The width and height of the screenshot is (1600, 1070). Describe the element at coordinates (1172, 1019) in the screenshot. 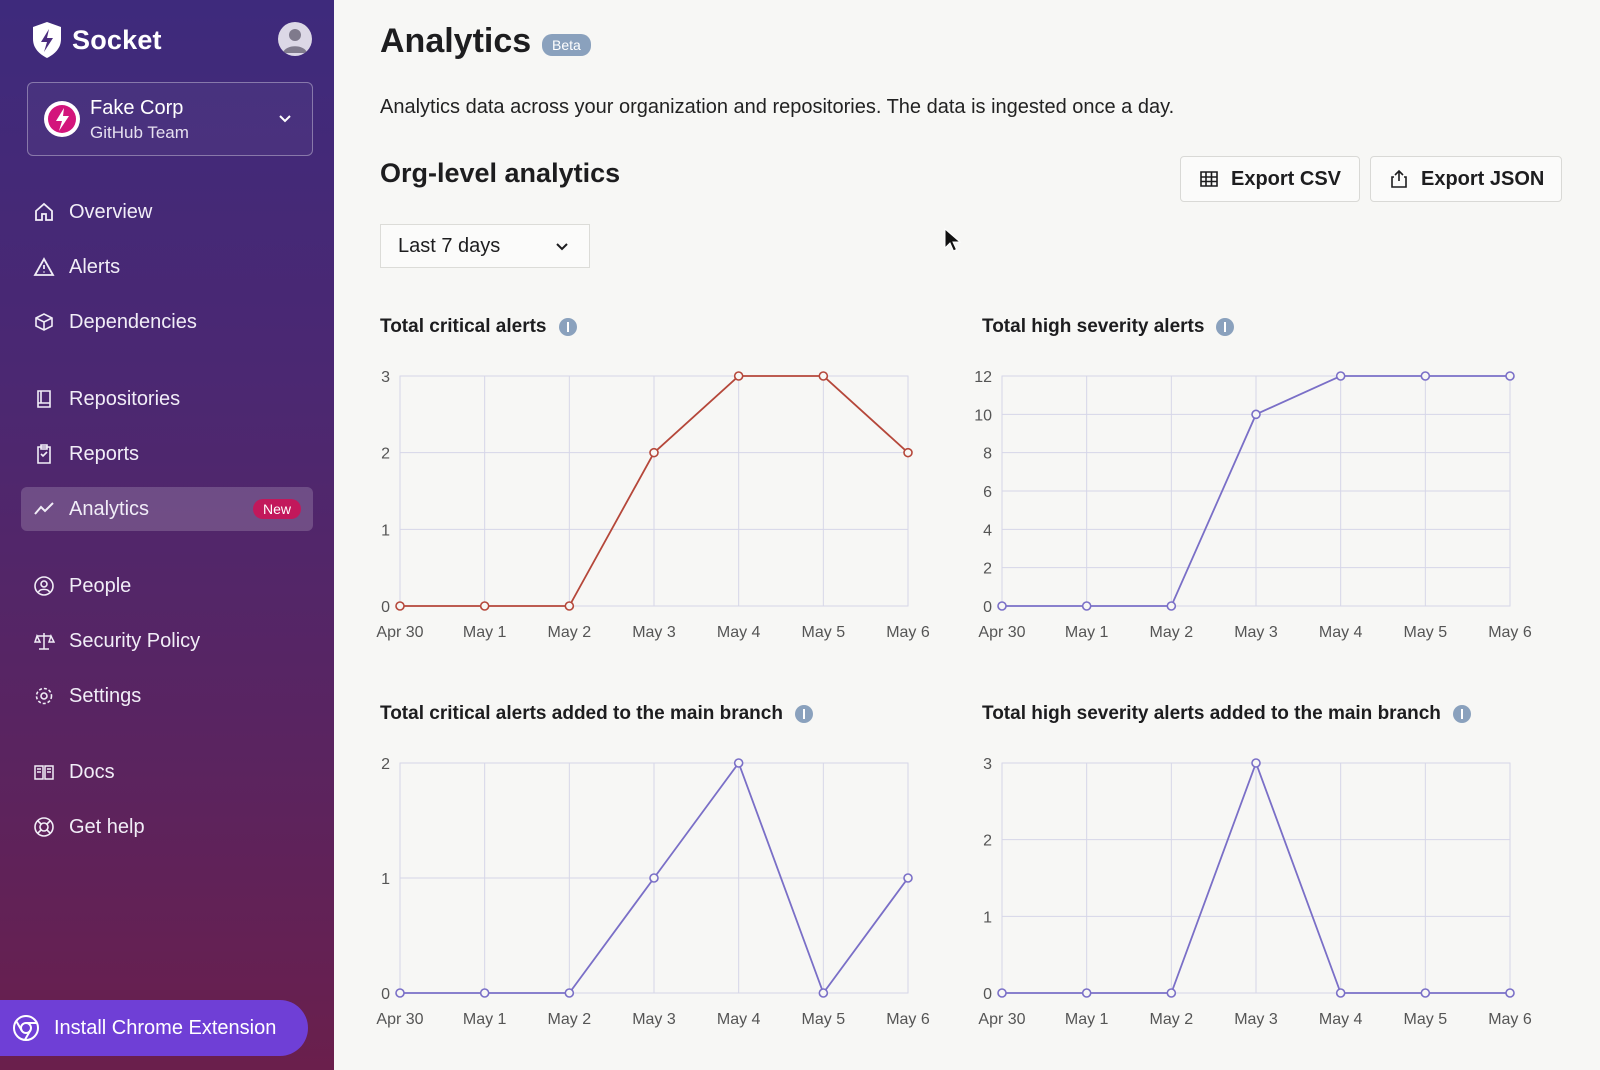

I see `x-tick-label: May 2` at that location.